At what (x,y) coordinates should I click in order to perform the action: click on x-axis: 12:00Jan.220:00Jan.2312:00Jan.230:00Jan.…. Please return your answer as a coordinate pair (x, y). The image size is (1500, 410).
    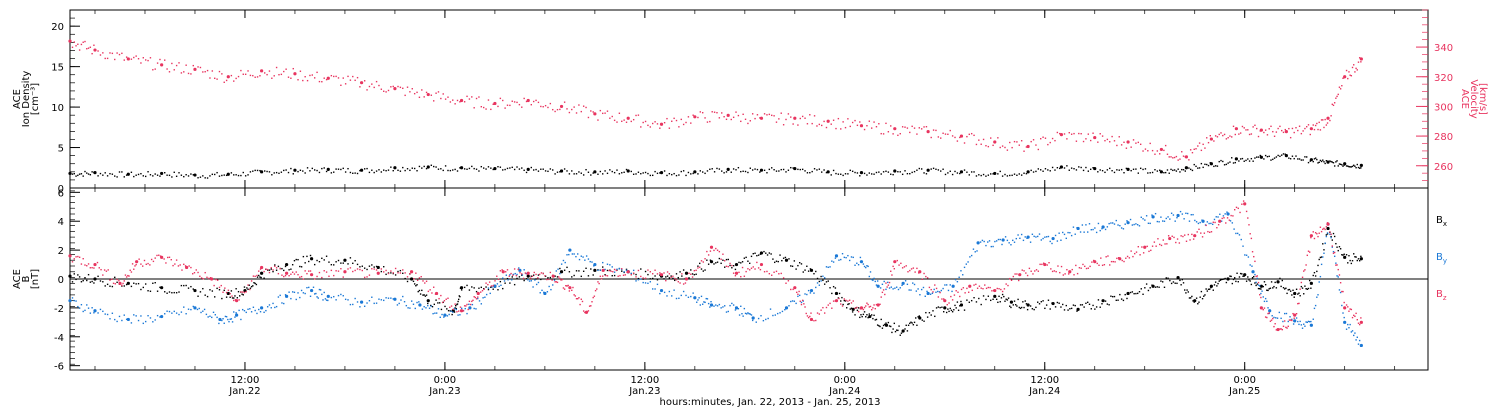
    Looking at the image, I should click on (744, 386).